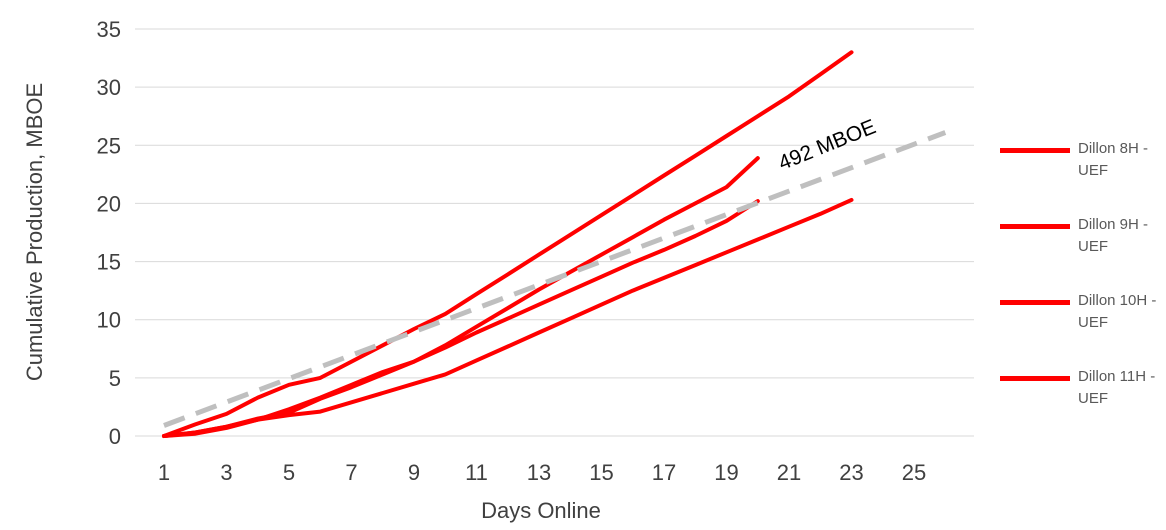 The image size is (1166, 530). I want to click on x-tick-label-1: 1, so click(164, 472).